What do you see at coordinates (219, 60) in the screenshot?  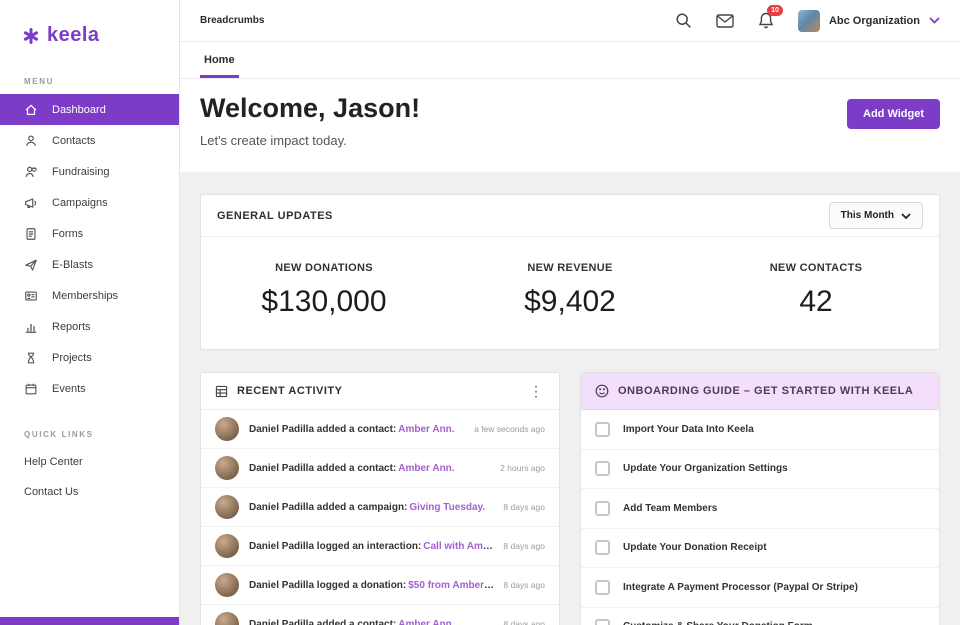 I see `tab-home: Home` at bounding box center [219, 60].